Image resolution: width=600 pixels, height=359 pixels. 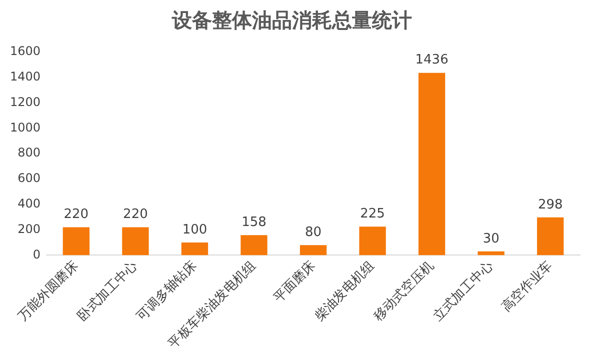 What do you see at coordinates (29, 178) in the screenshot?
I see `y-tick-label: 600` at bounding box center [29, 178].